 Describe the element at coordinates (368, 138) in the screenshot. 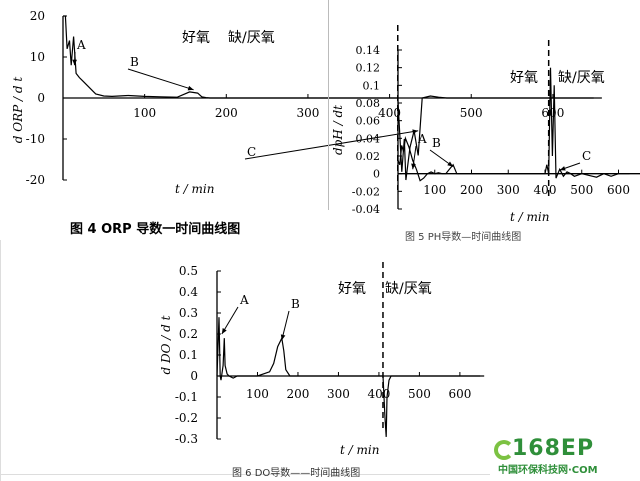

I see `ph-y-tick-label: 0.04` at that location.